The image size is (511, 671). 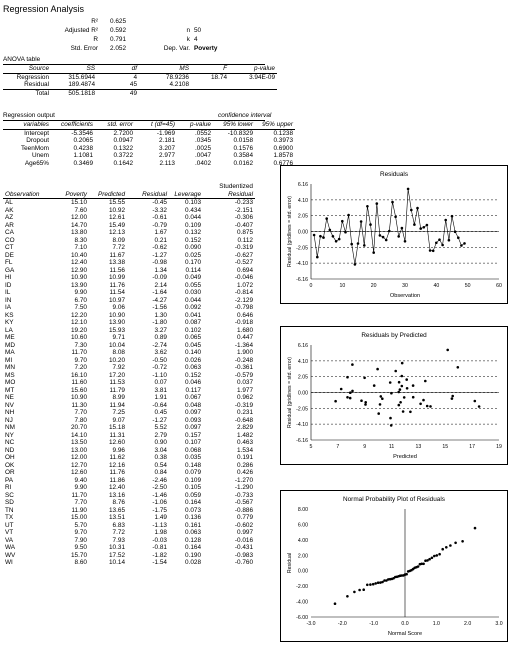 What do you see at coordinates (118, 337) in the screenshot?
I see `table-cell: 9.71` at bounding box center [118, 337].